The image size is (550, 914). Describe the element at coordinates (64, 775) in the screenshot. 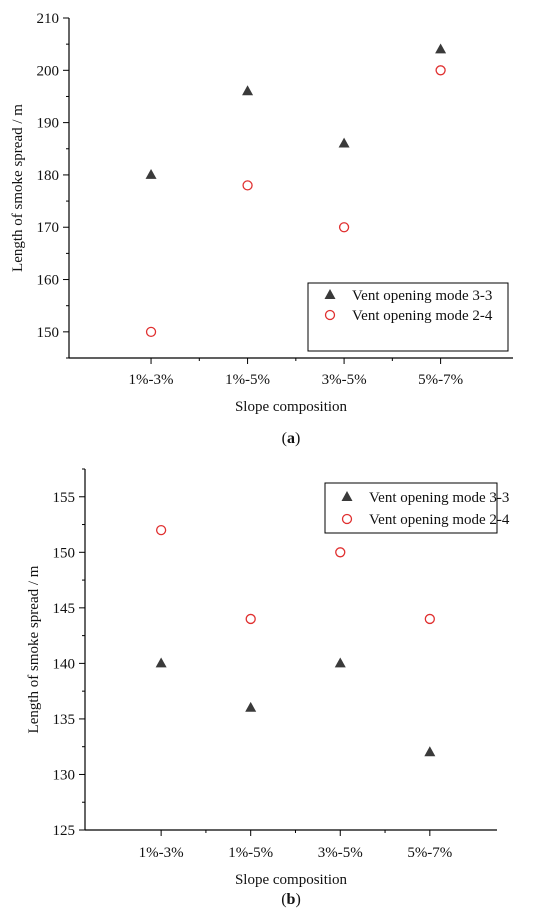

I see `y-tick-label: 130` at that location.